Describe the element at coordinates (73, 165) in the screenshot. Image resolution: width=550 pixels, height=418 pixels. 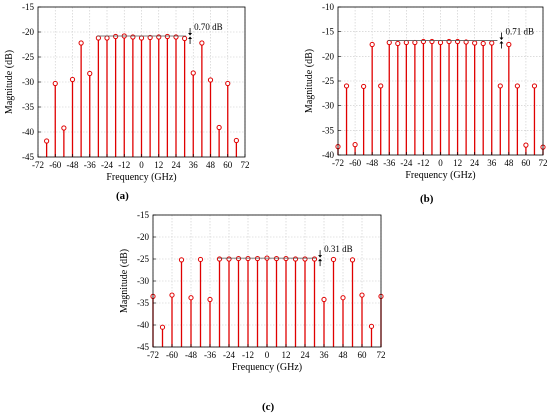
I see `x-tick-label: -48` at that location.